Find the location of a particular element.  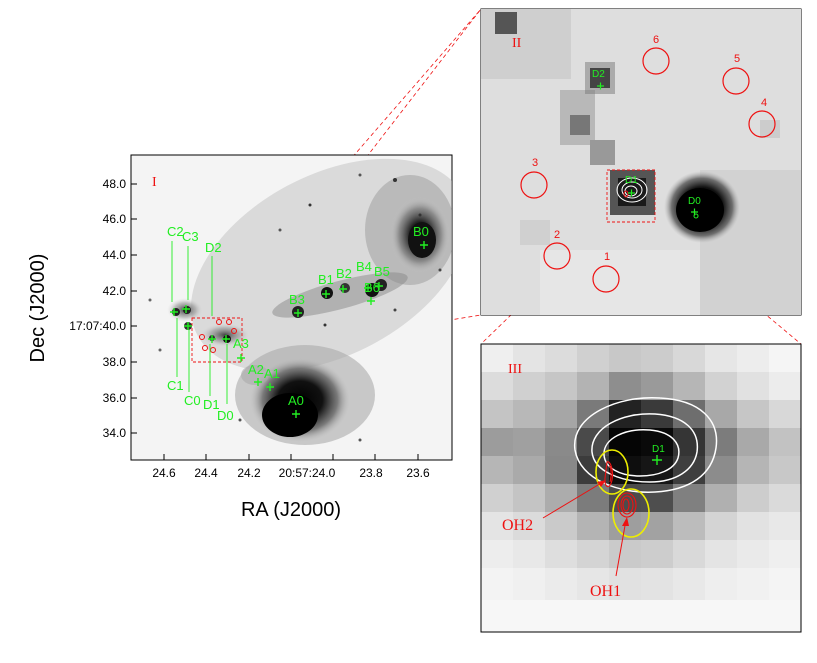

x-tick-label: 20:57:24.0 is located at coordinates (307, 473).